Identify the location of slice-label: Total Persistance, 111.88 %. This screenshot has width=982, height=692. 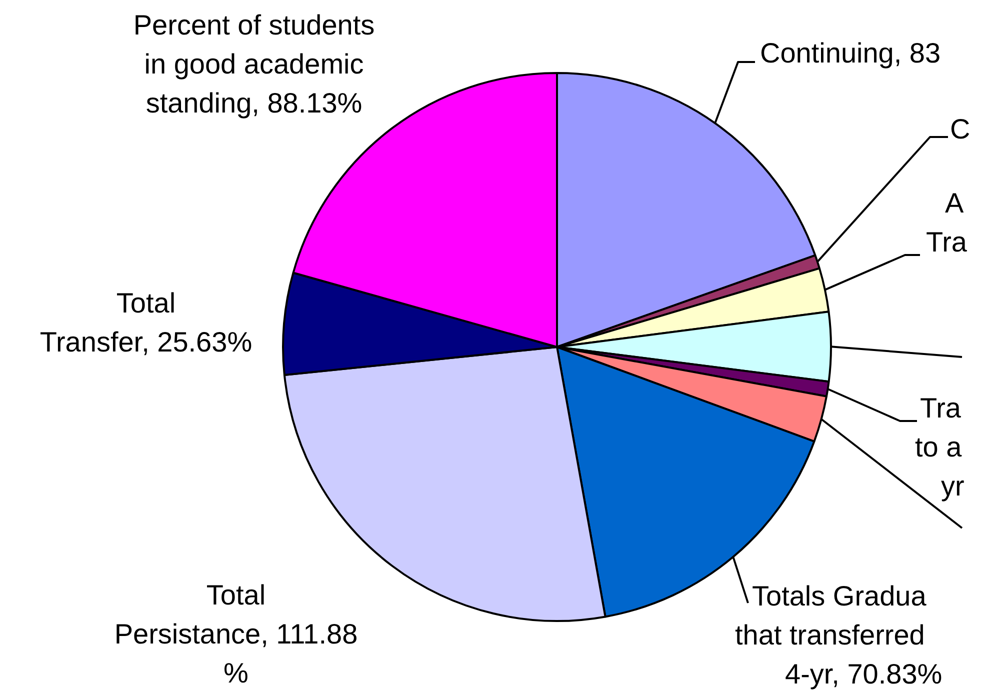
(236, 634).